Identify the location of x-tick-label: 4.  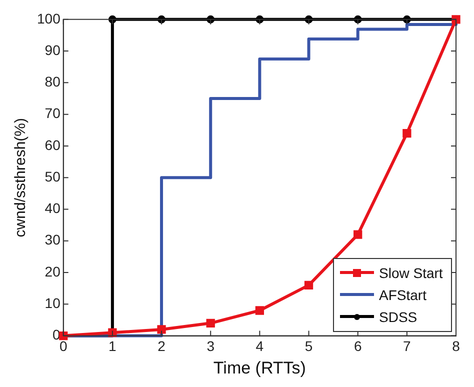
(260, 346).